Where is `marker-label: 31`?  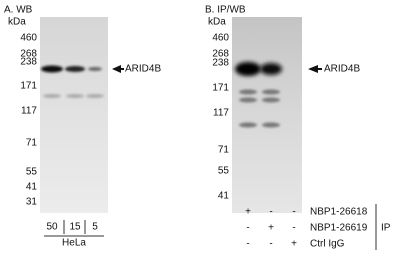
marker-label: 31 is located at coordinates (32, 202).